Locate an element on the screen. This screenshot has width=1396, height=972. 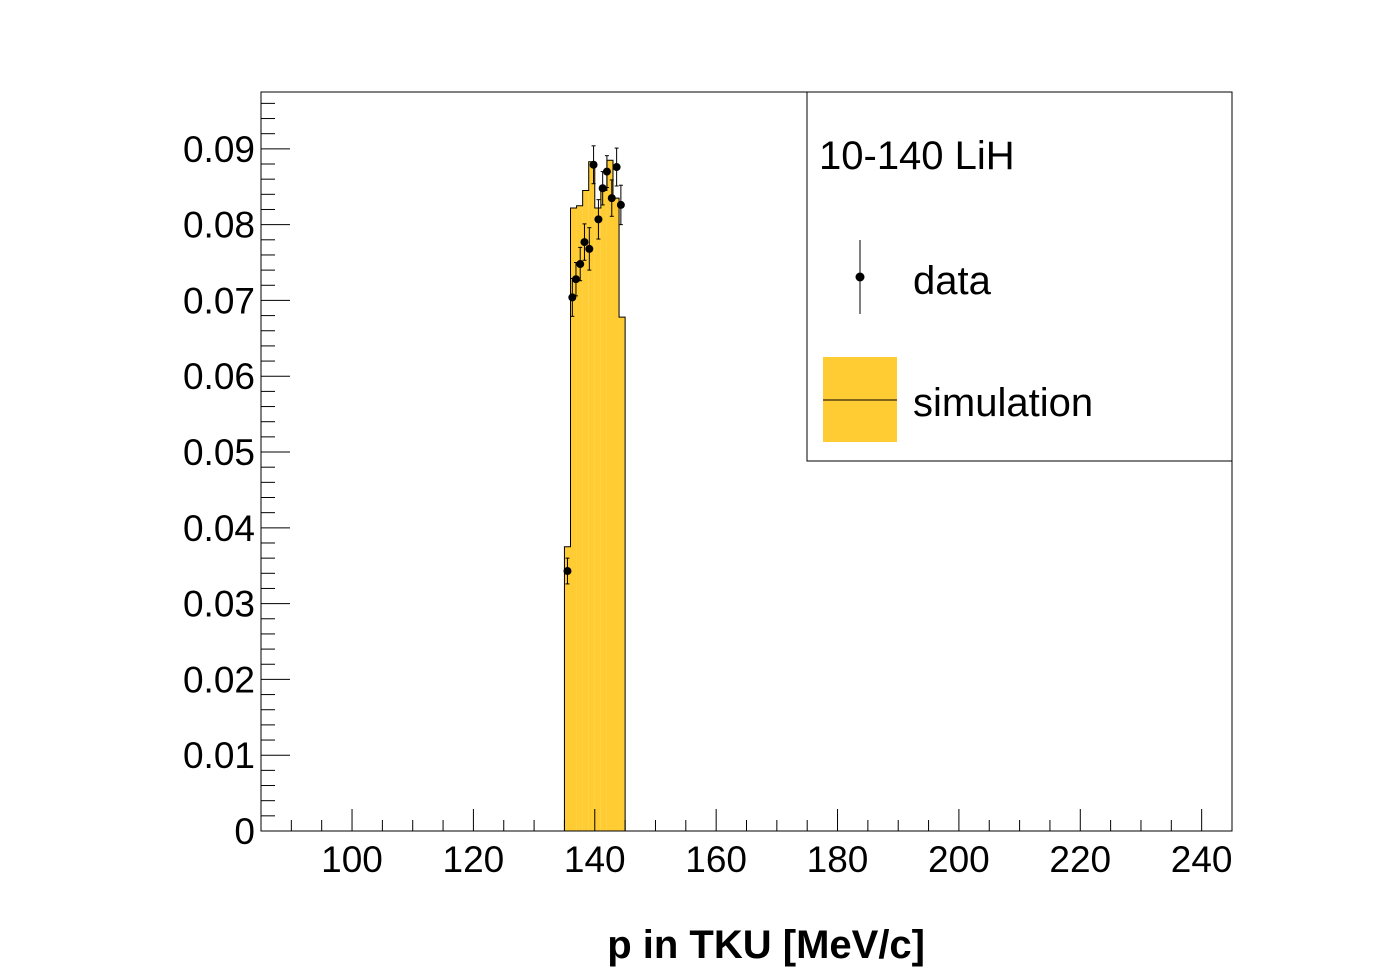
x-tick-label: 100 is located at coordinates (352, 859).